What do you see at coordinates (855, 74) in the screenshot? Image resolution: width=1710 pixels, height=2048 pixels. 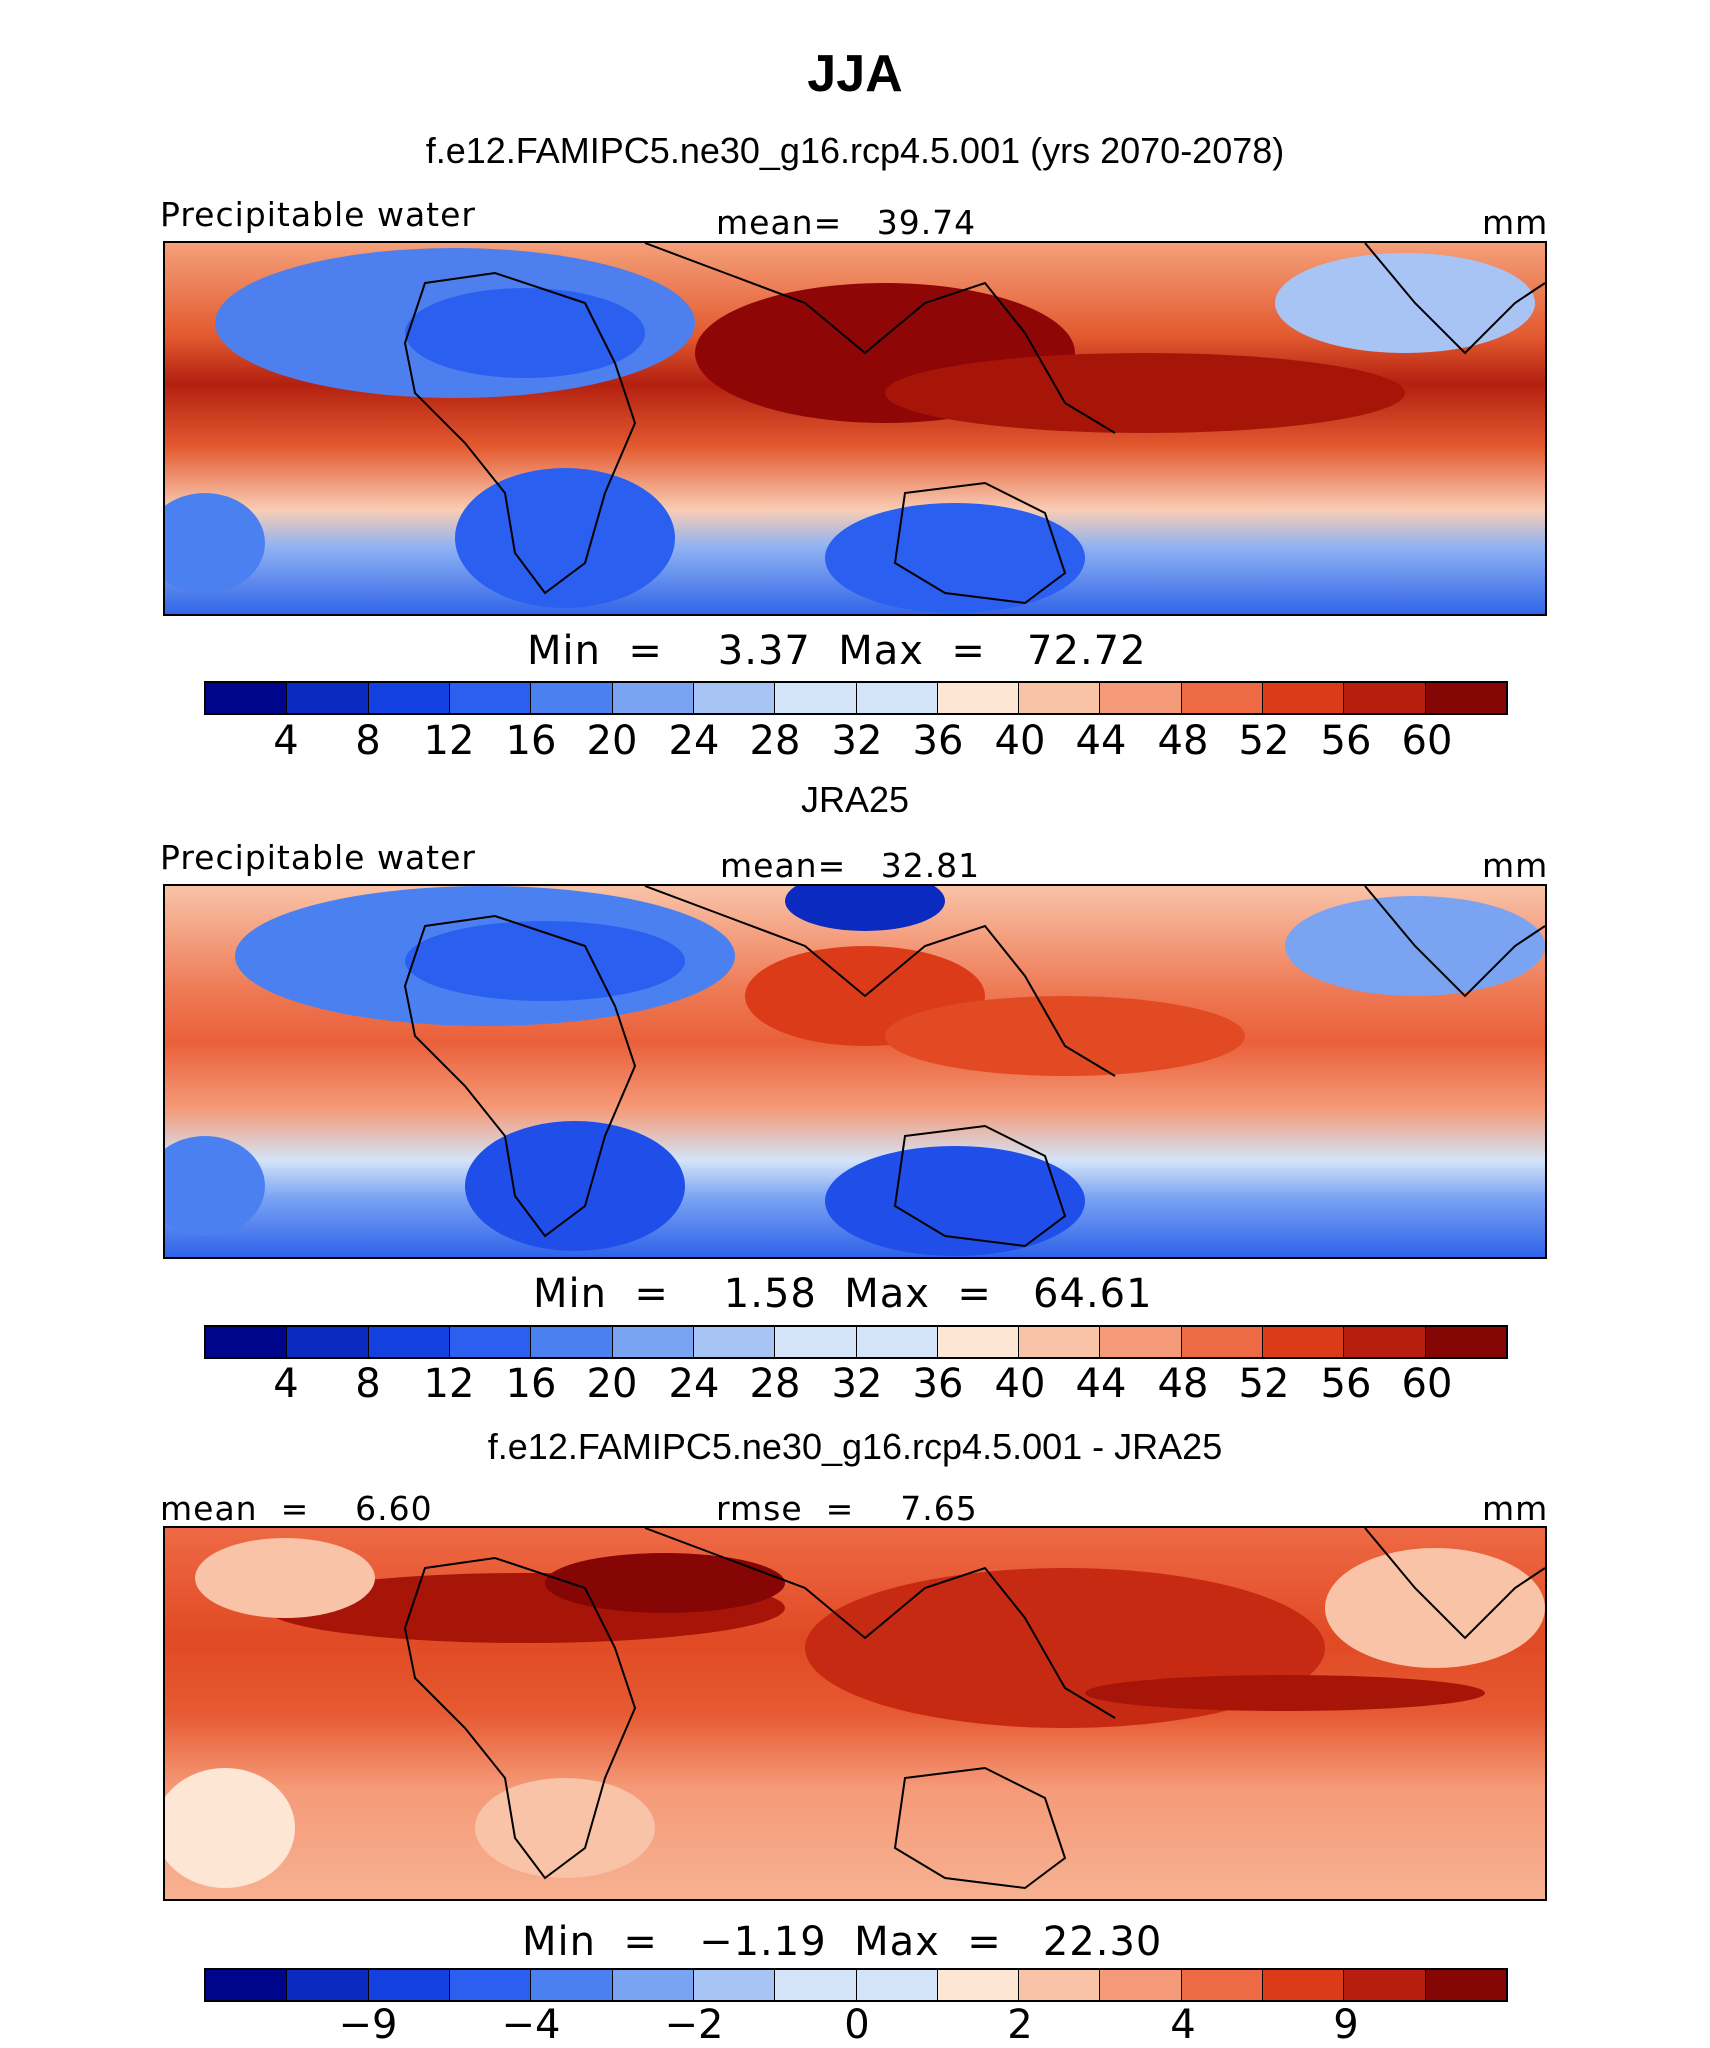 I see `main-title: JJA` at bounding box center [855, 74].